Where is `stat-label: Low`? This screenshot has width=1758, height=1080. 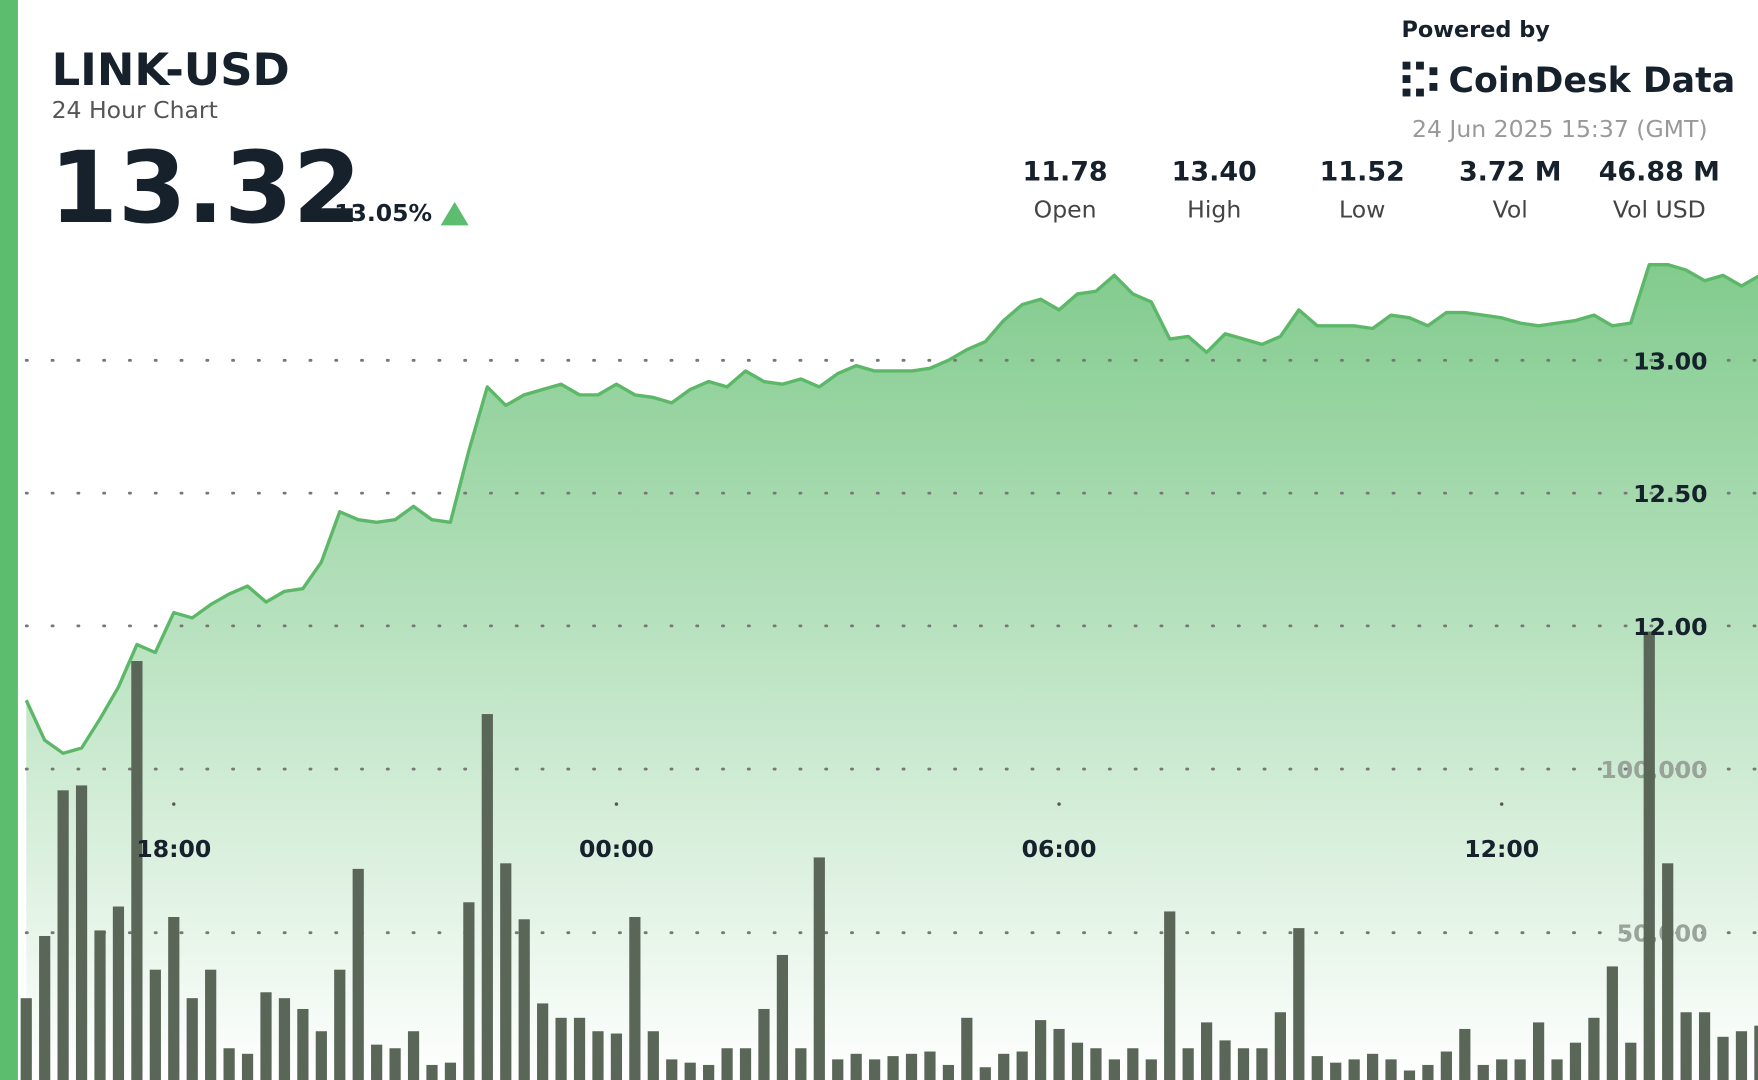 stat-label: Low is located at coordinates (1362, 210).